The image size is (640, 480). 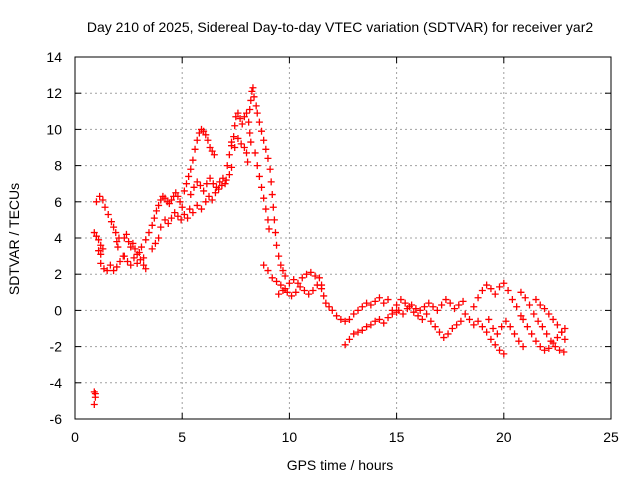 What do you see at coordinates (58, 274) in the screenshot?
I see `y-tick-label: 2` at bounding box center [58, 274].